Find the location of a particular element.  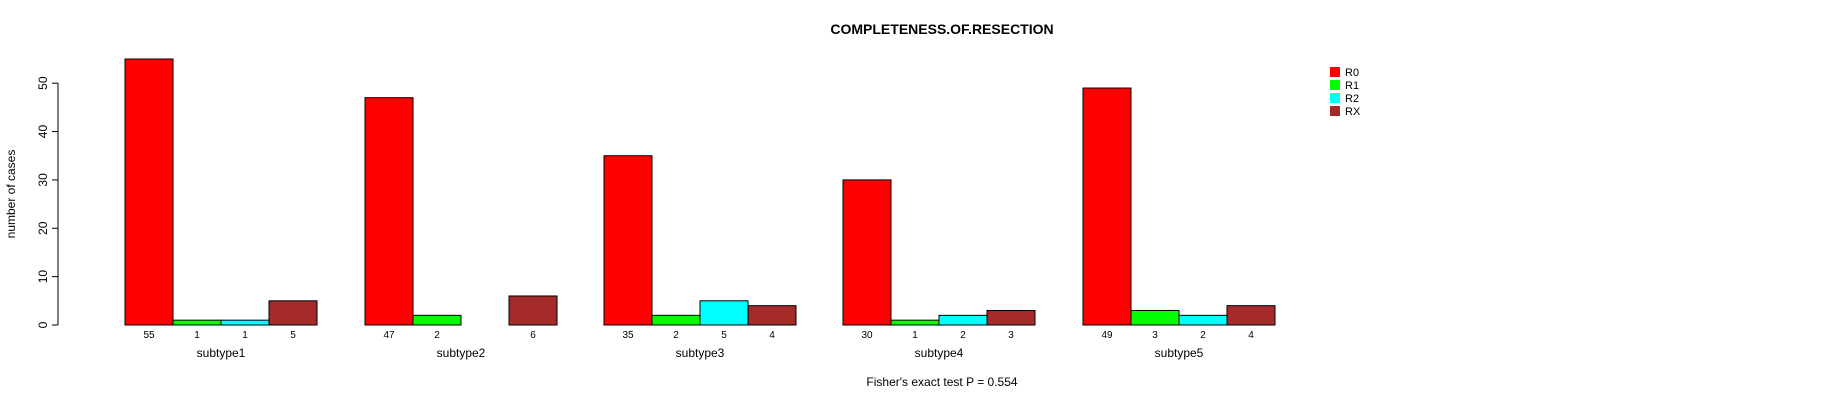

bar-subtype5-R1 is located at coordinates (1155, 317).